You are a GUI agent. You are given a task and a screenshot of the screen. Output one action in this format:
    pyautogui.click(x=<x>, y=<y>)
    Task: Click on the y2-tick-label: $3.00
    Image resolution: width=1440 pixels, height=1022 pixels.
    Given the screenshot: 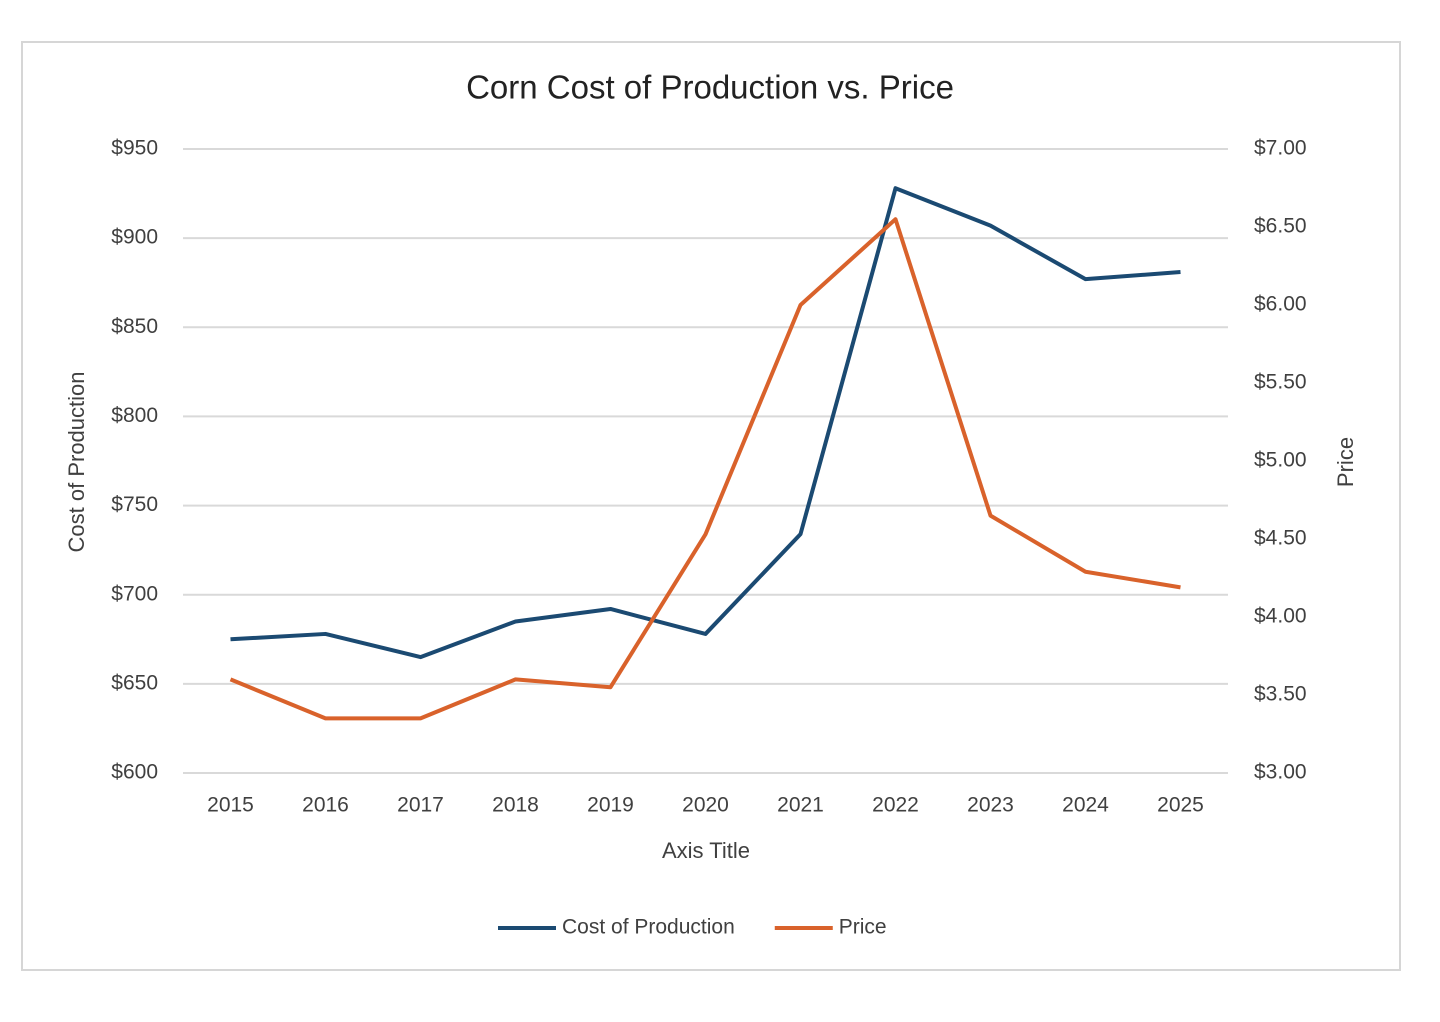 What is the action you would take?
    pyautogui.click(x=1280, y=772)
    